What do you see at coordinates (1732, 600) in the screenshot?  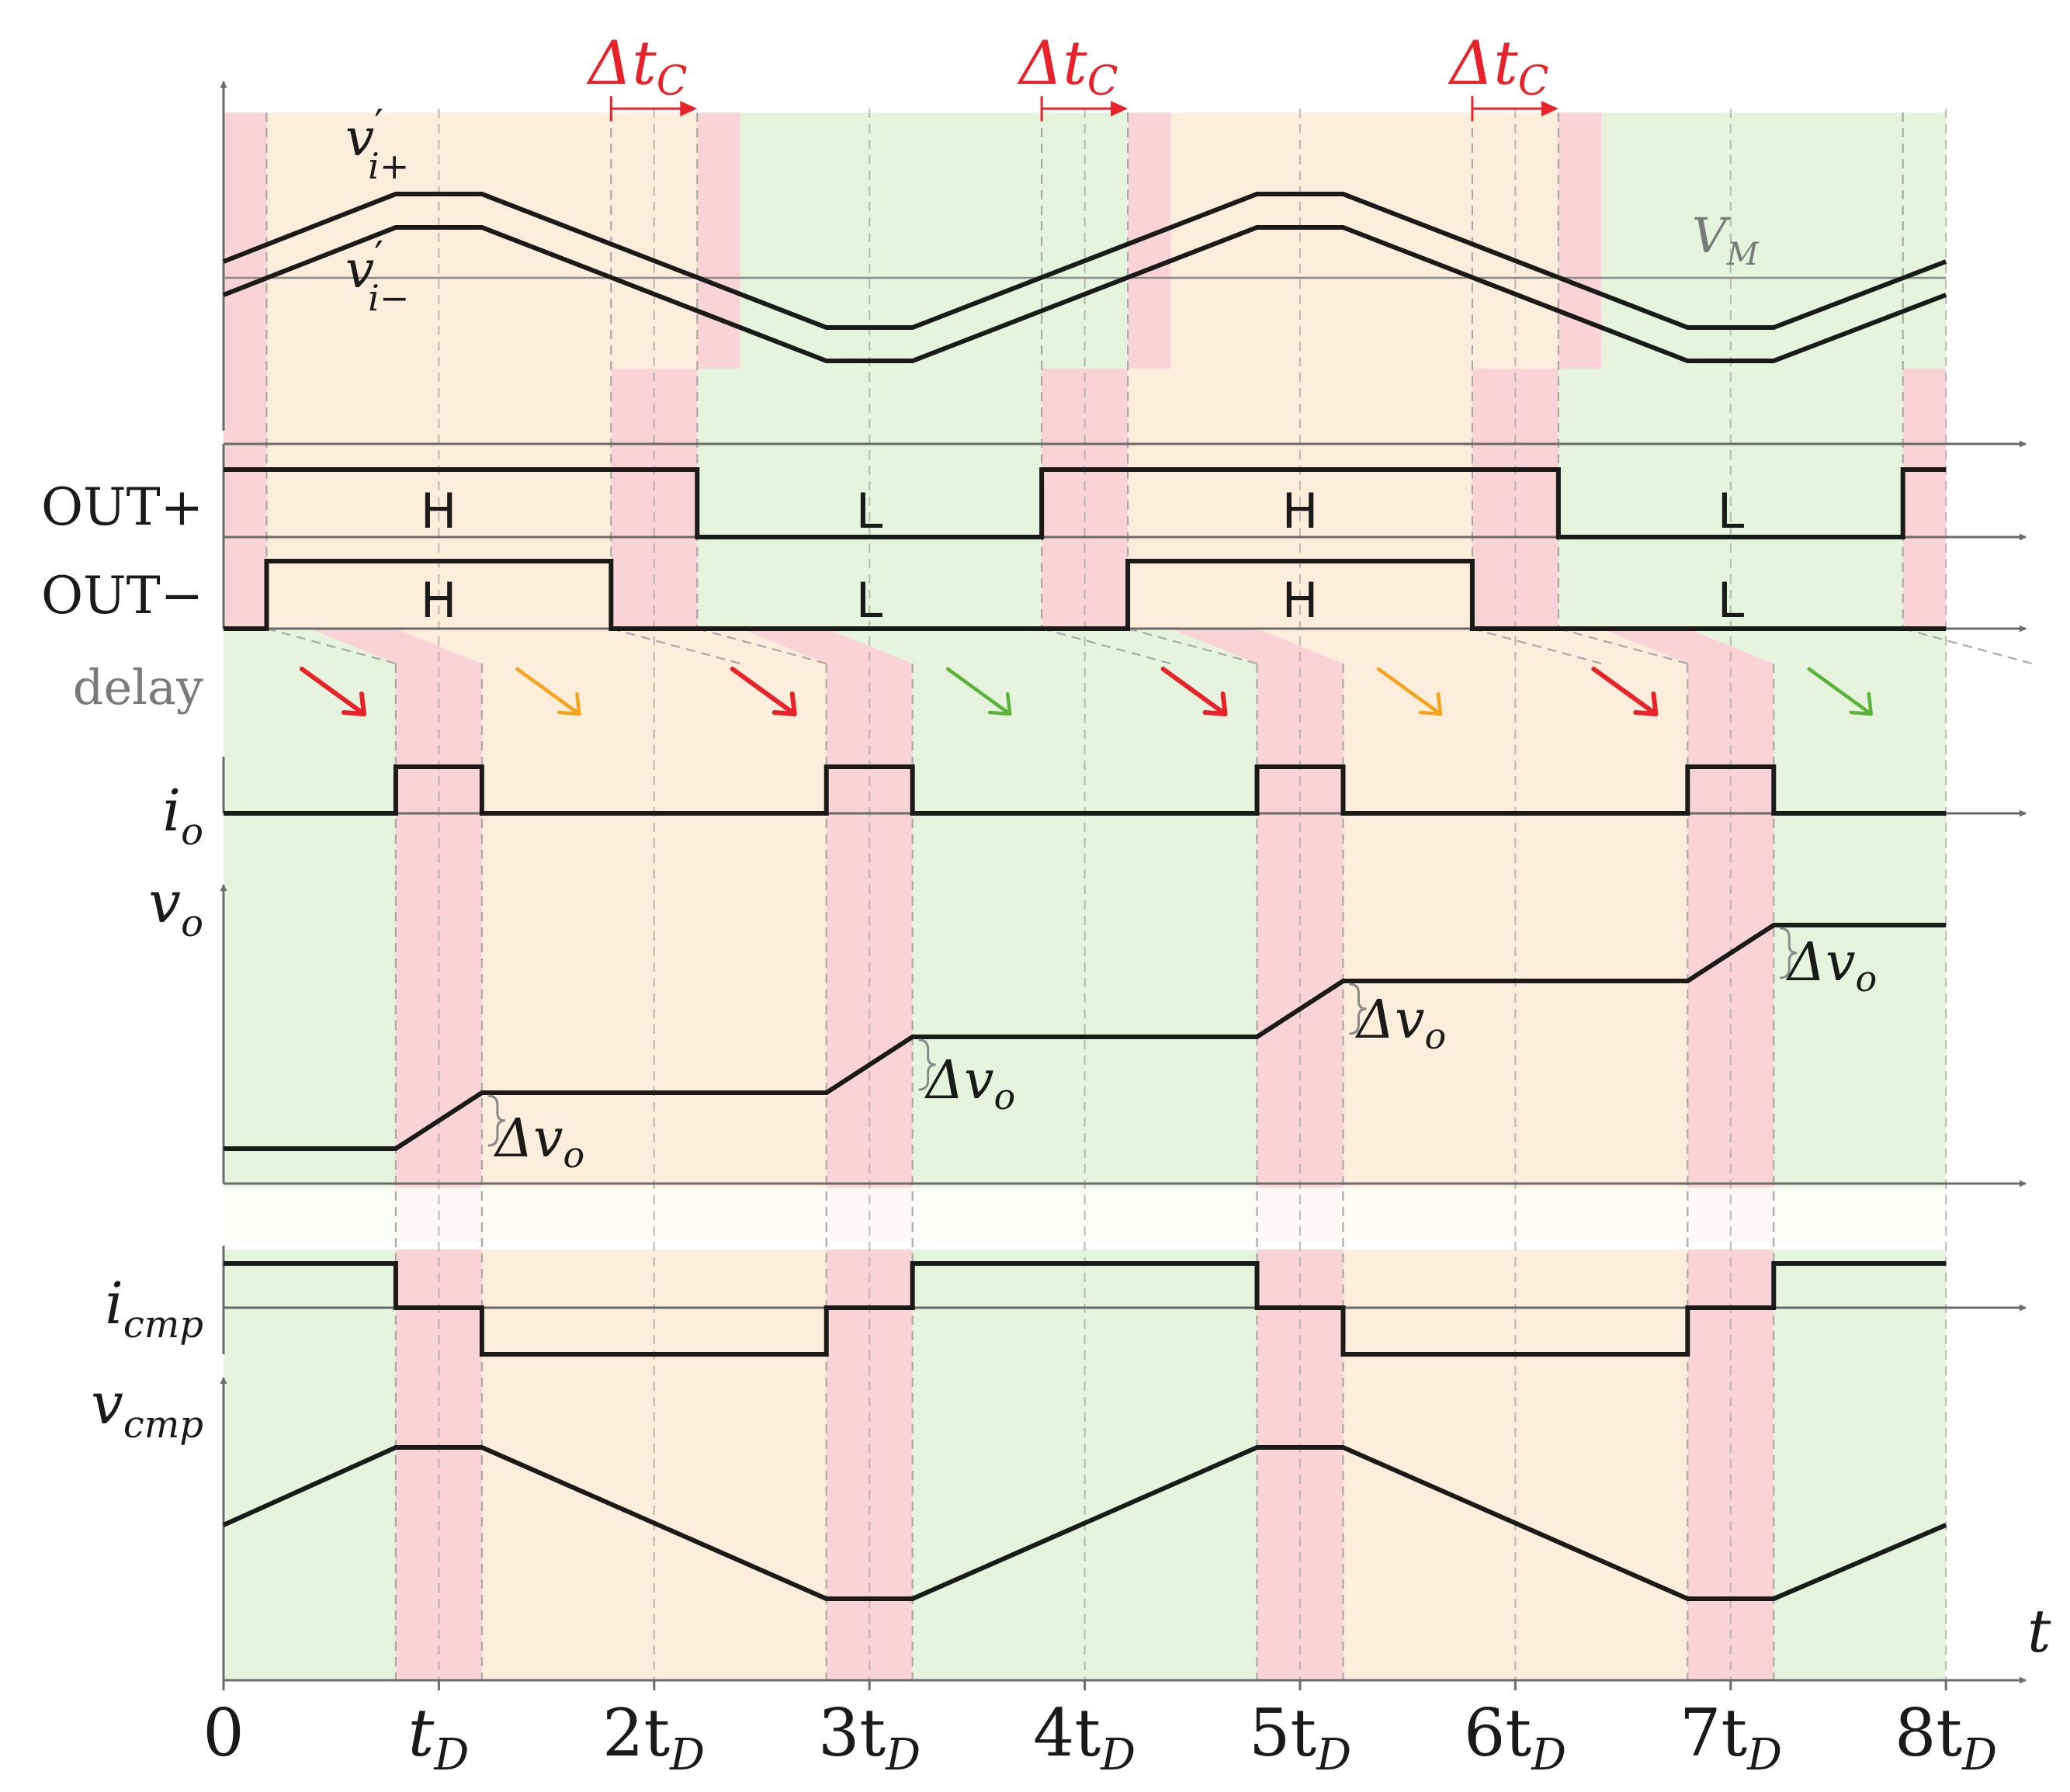 I see `out-minus-state-l-2: L` at bounding box center [1732, 600].